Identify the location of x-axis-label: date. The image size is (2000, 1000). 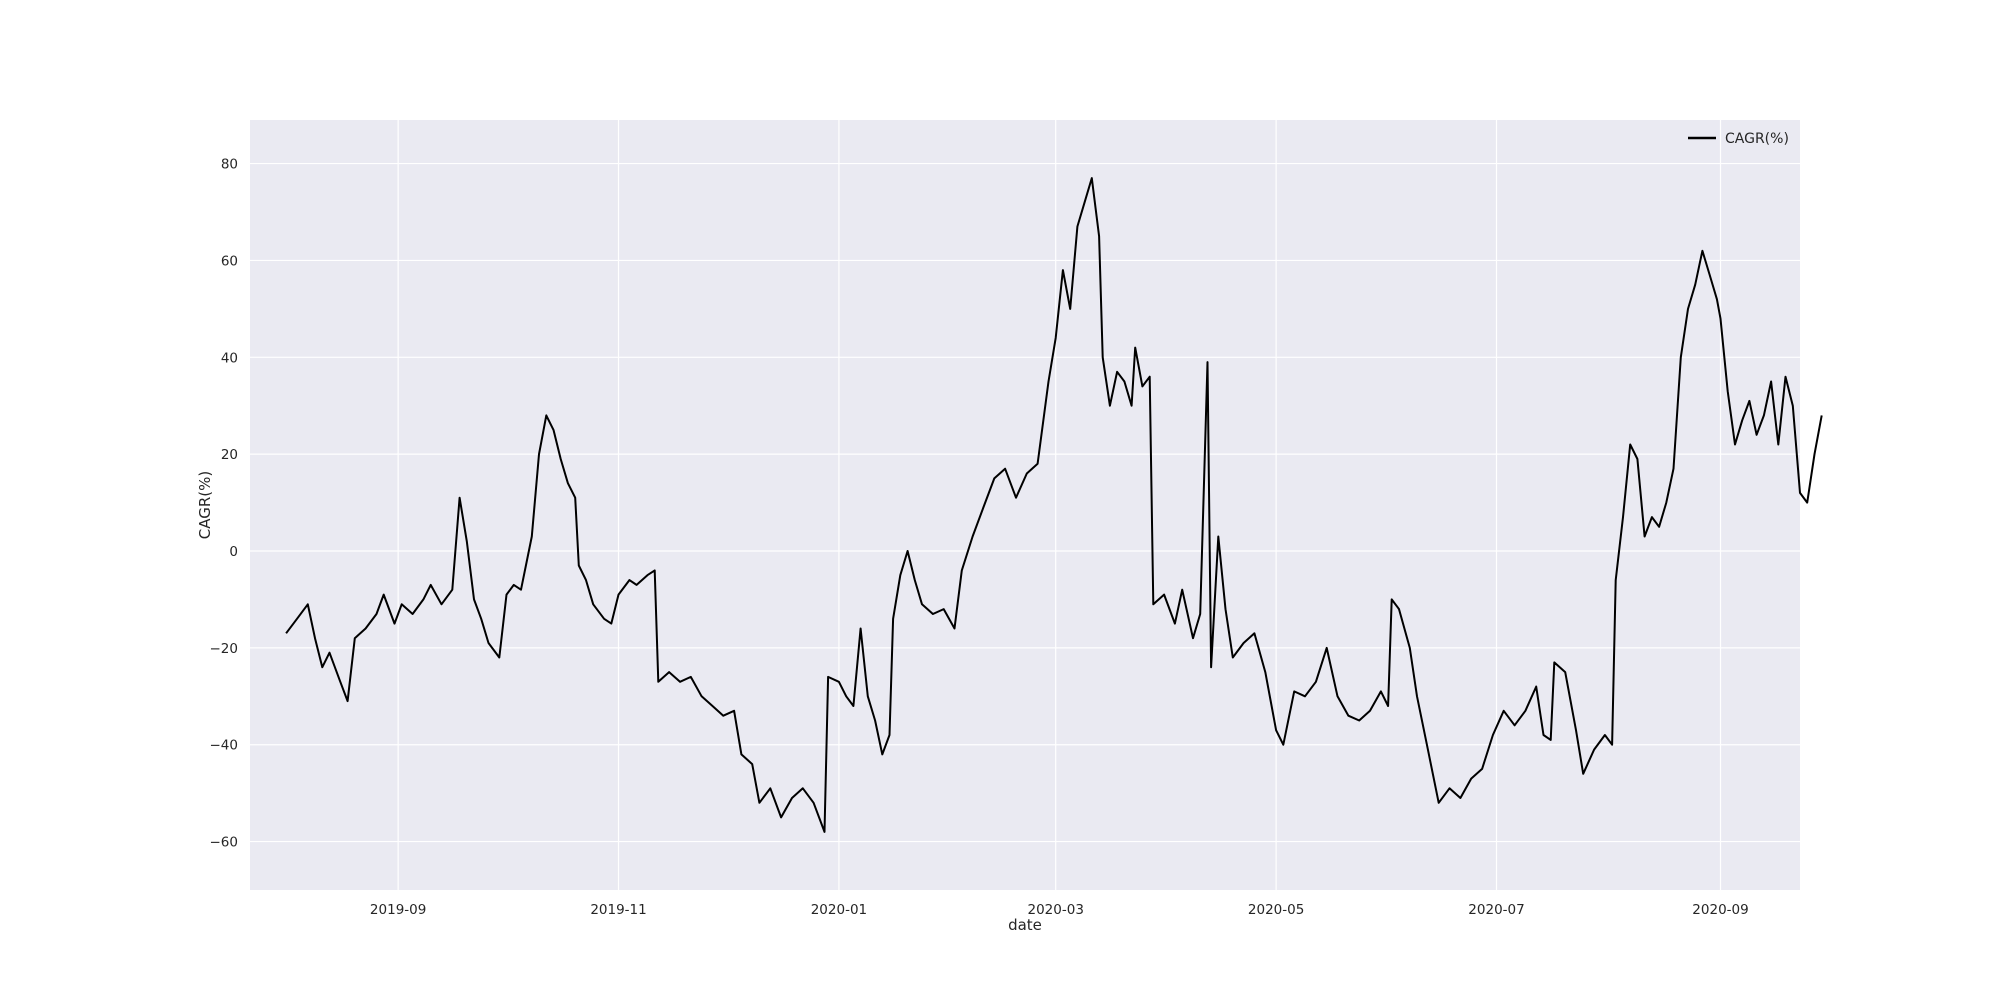
(1025, 925).